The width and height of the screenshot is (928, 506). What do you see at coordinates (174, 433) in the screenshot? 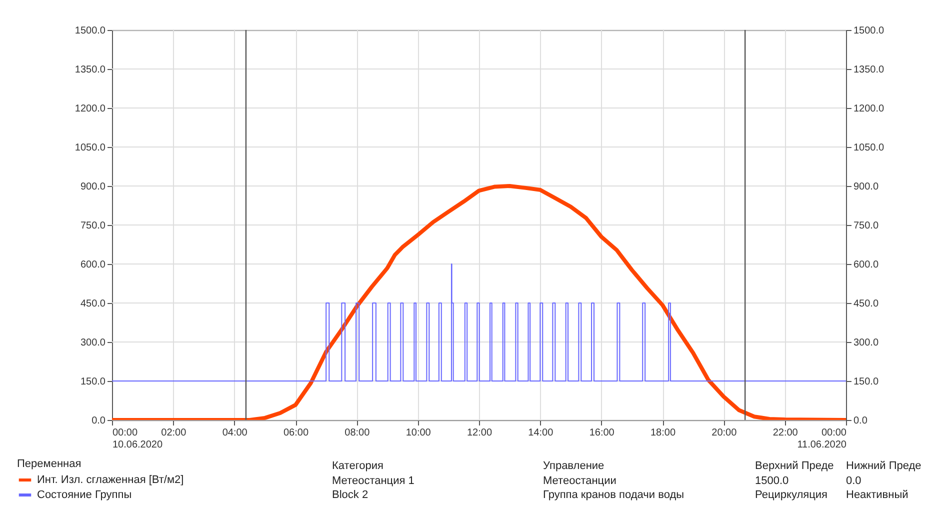
I see `x-tick-label: 02:00` at bounding box center [174, 433].